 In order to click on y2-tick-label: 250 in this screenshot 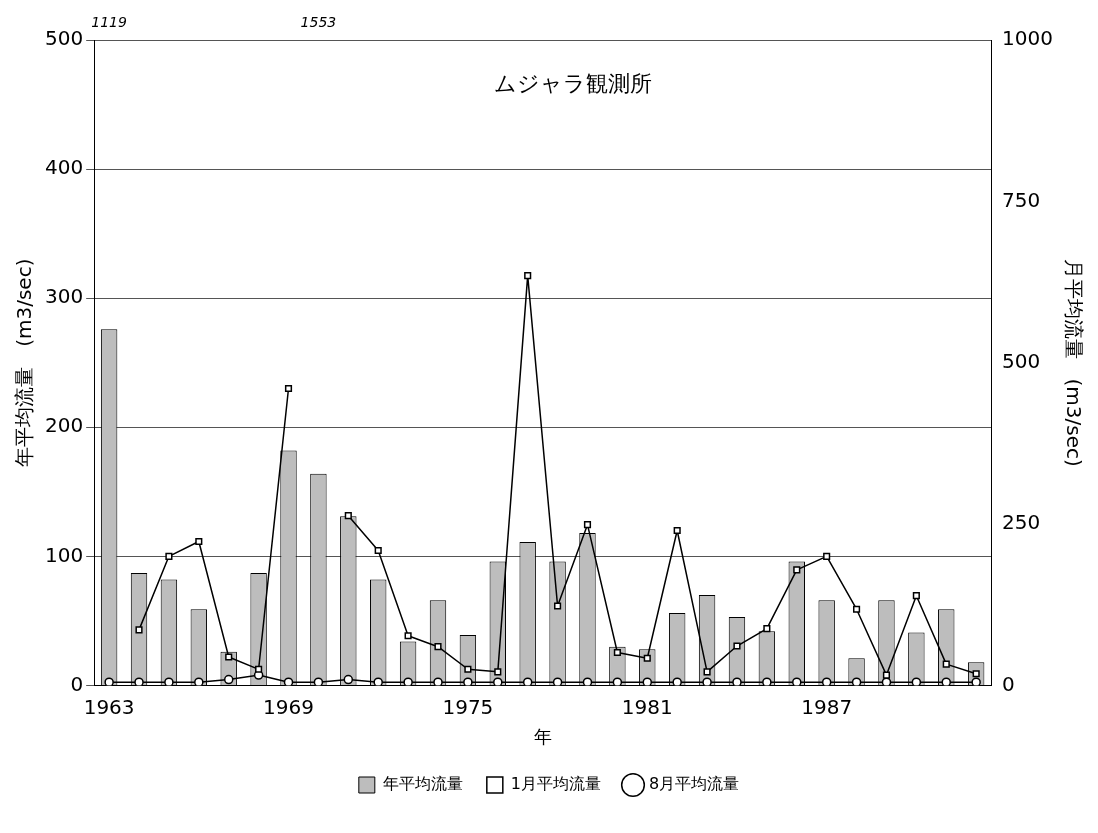, I will do `click(1021, 522)`.